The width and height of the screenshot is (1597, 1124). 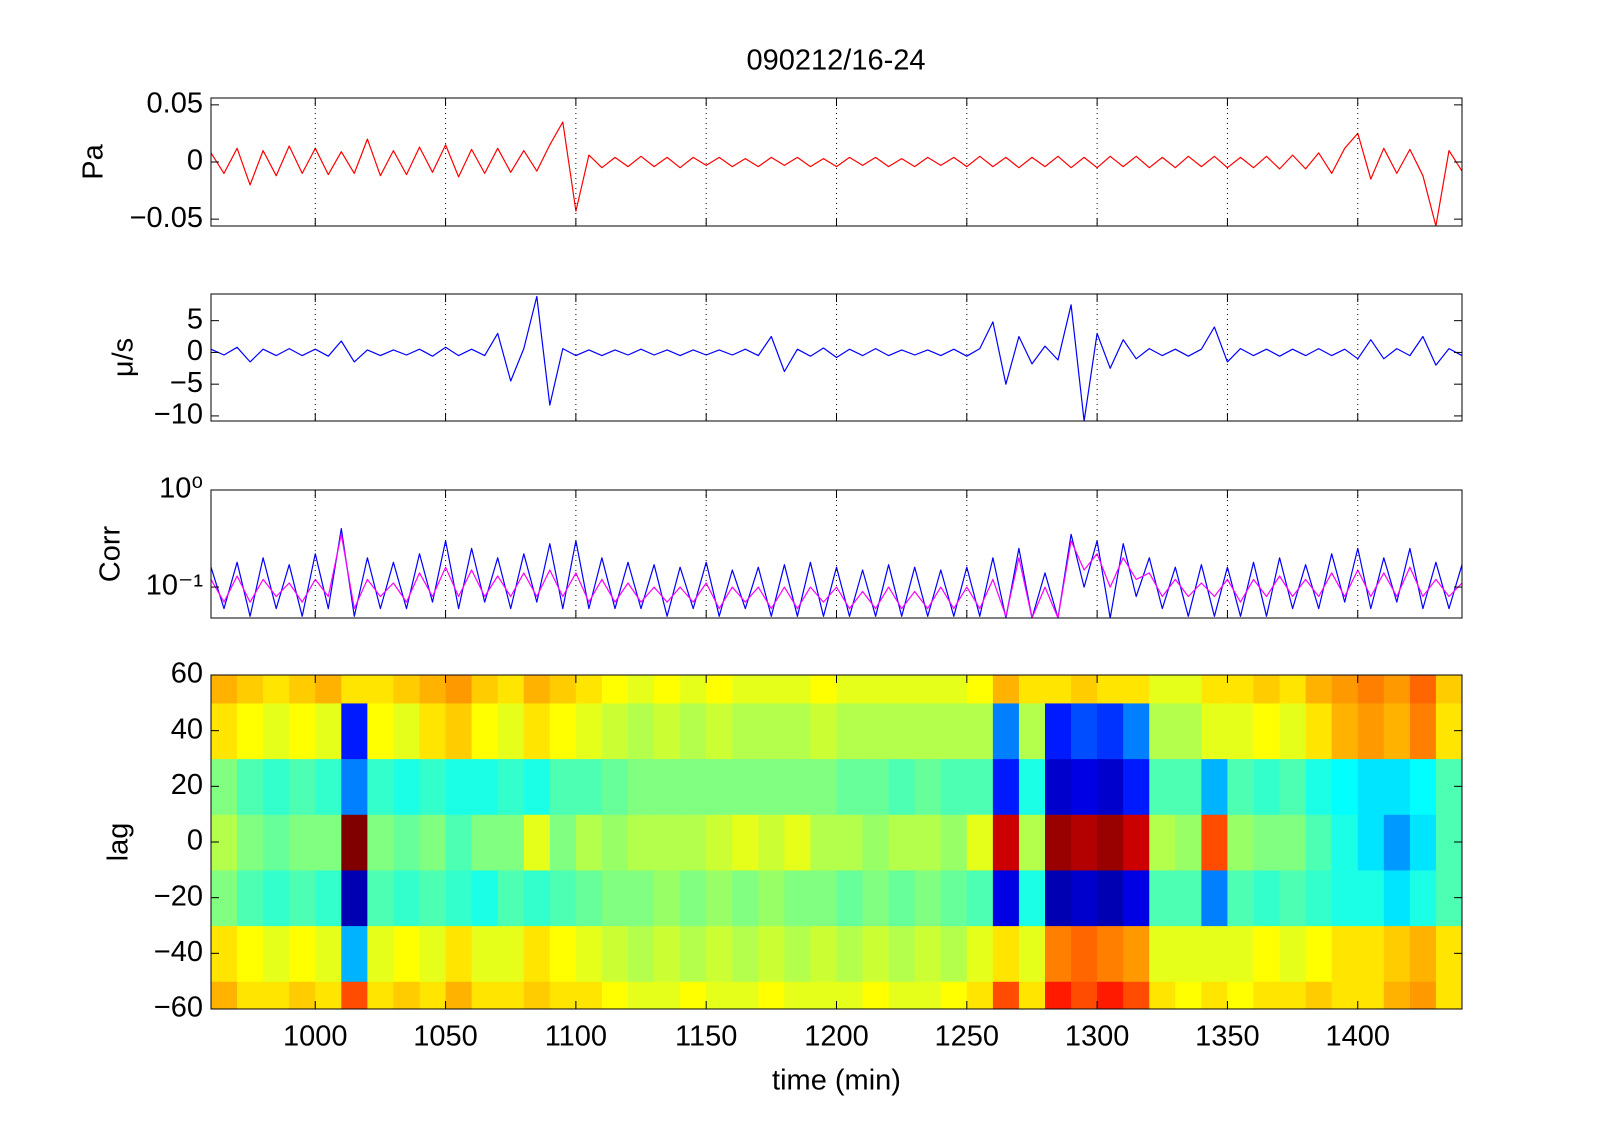 I want to click on y-tick-label: −20, so click(x=178, y=896).